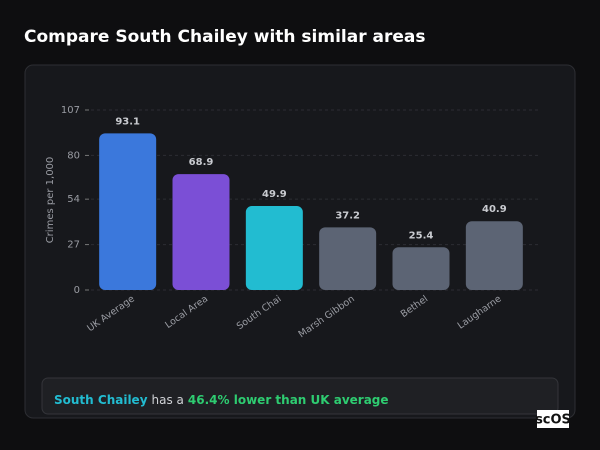 This screenshot has width=600, height=450. Describe the element at coordinates (288, 400) in the screenshot. I see `note-highlight: 46.4% lower than UK average` at that location.